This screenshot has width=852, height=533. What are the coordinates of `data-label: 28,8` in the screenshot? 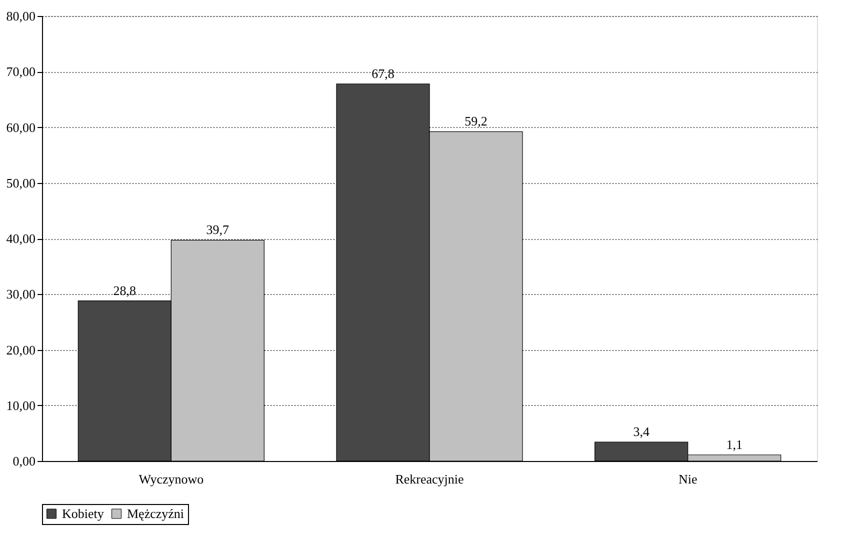 It's located at (124, 290).